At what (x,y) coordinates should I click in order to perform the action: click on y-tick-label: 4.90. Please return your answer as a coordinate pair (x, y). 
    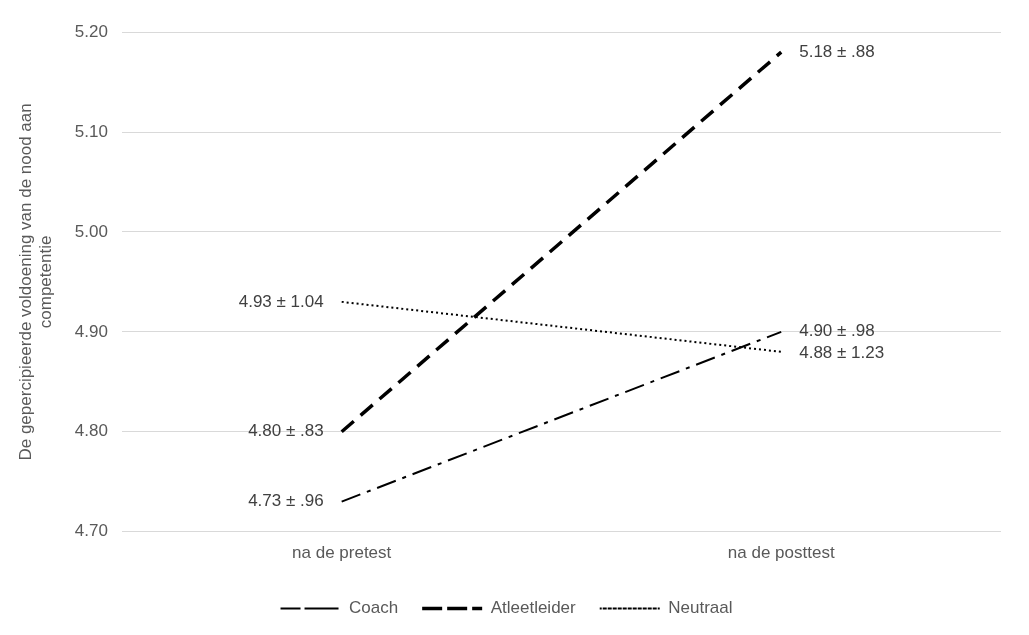
    Looking at the image, I should click on (91, 331).